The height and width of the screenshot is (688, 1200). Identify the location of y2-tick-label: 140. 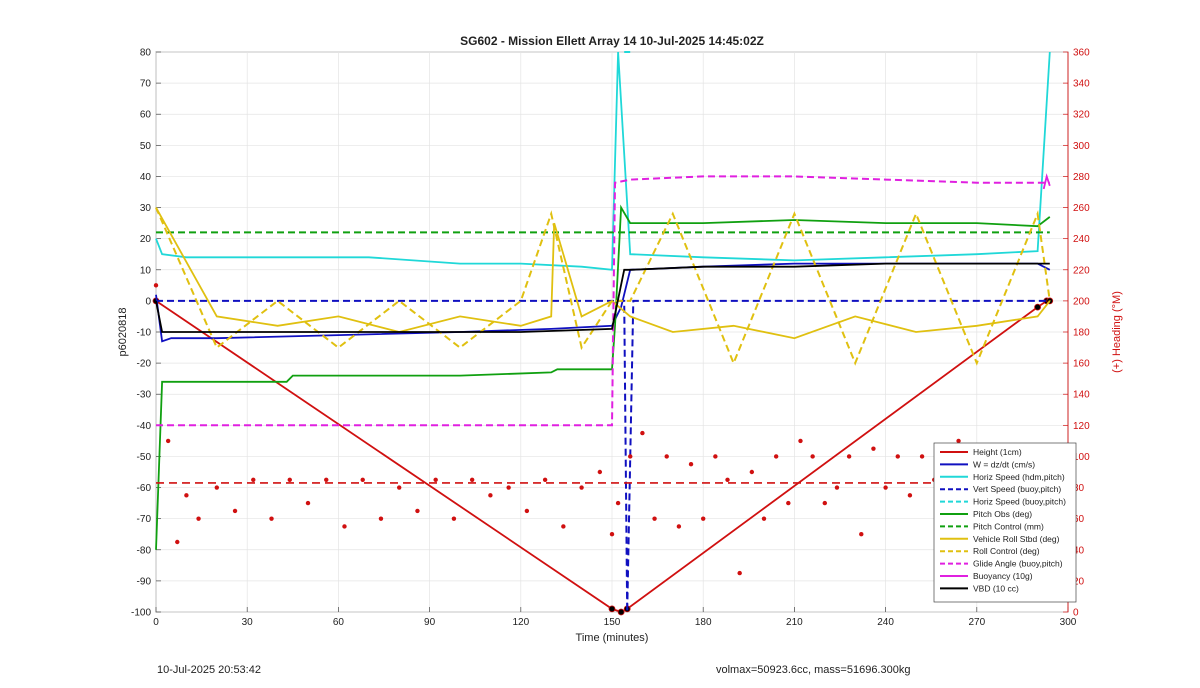
(1081, 395).